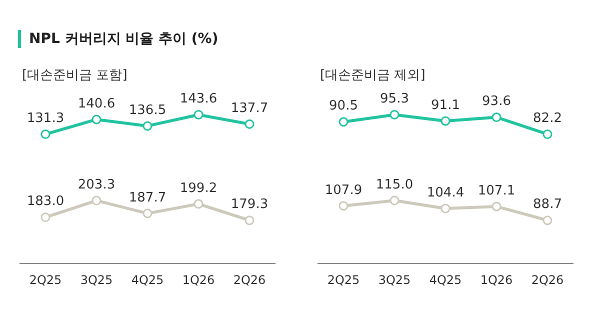  Describe the element at coordinates (394, 99) in the screenshot. I see `data-label: 95.3` at that location.